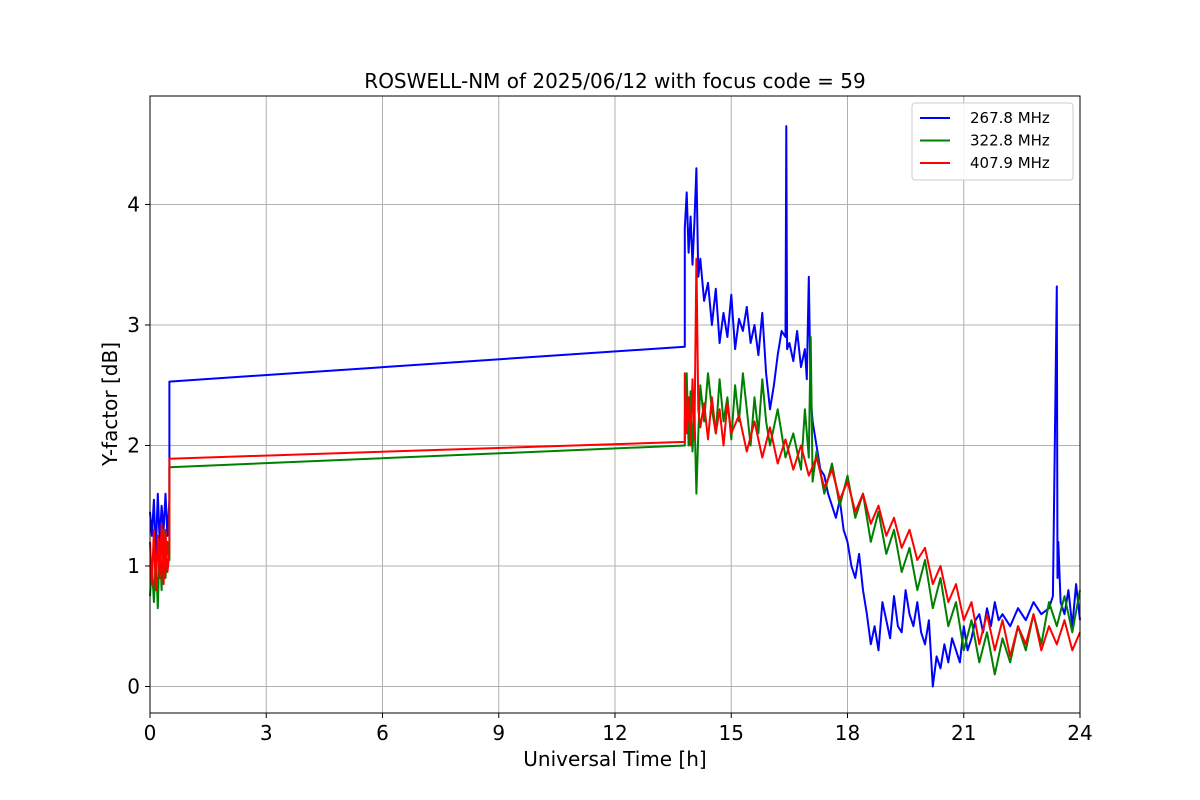 This screenshot has width=1200, height=800. What do you see at coordinates (133, 686) in the screenshot?
I see `y-tick-label: 0` at bounding box center [133, 686].